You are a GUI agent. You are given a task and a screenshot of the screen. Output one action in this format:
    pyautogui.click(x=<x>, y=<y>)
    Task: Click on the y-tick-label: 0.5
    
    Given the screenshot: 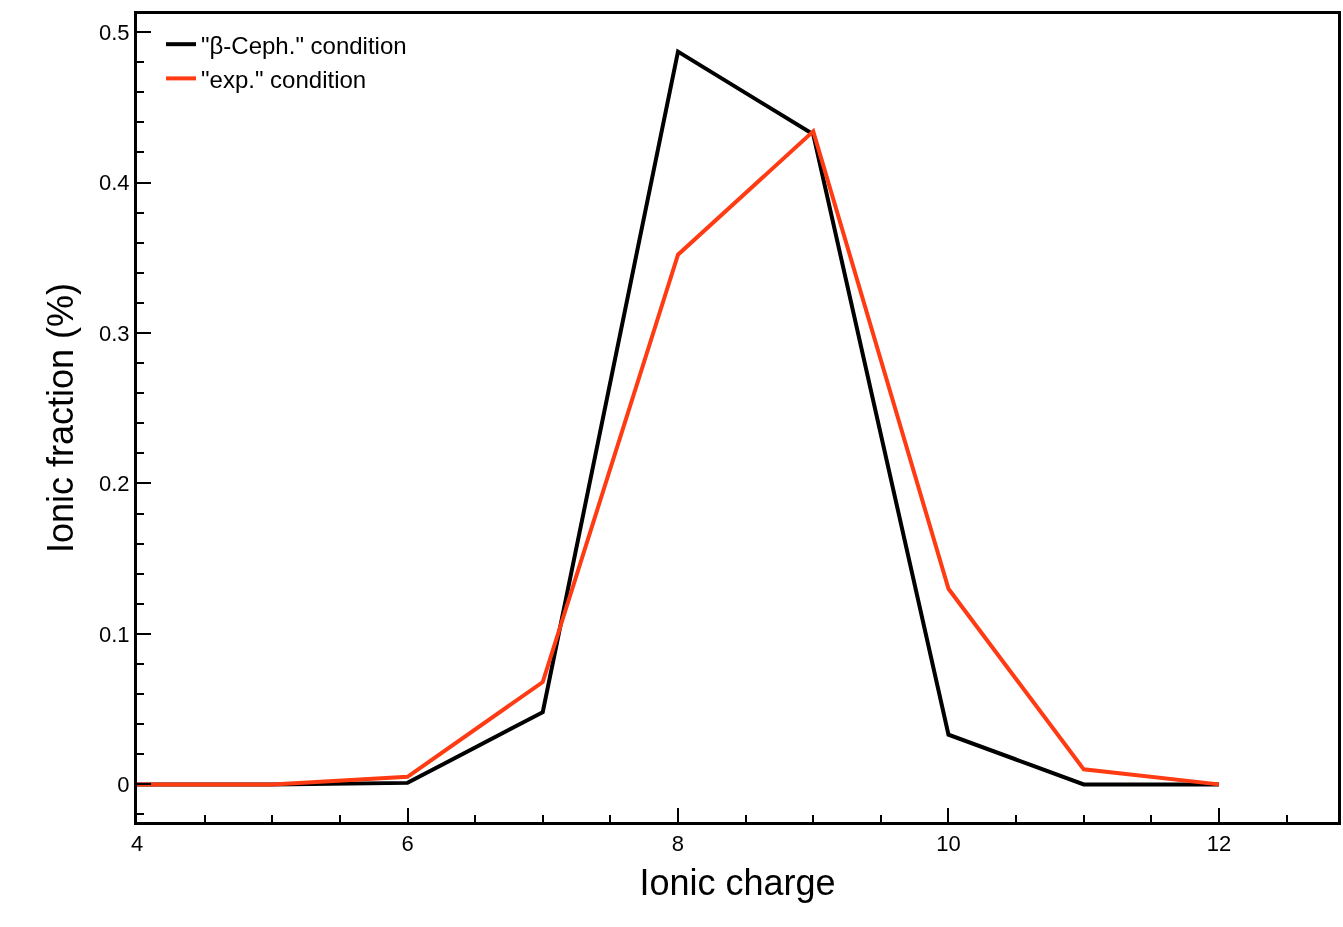 What is the action you would take?
    pyautogui.click(x=114, y=32)
    